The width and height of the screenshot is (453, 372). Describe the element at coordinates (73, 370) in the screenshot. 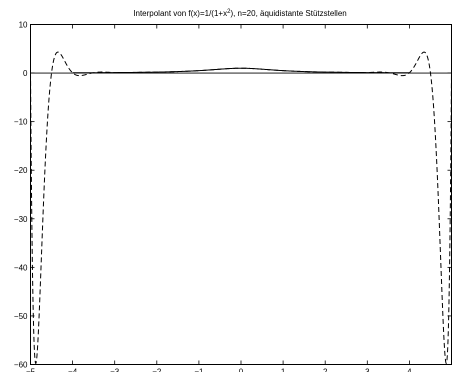

I see `x-tick-label: −4` at that location.